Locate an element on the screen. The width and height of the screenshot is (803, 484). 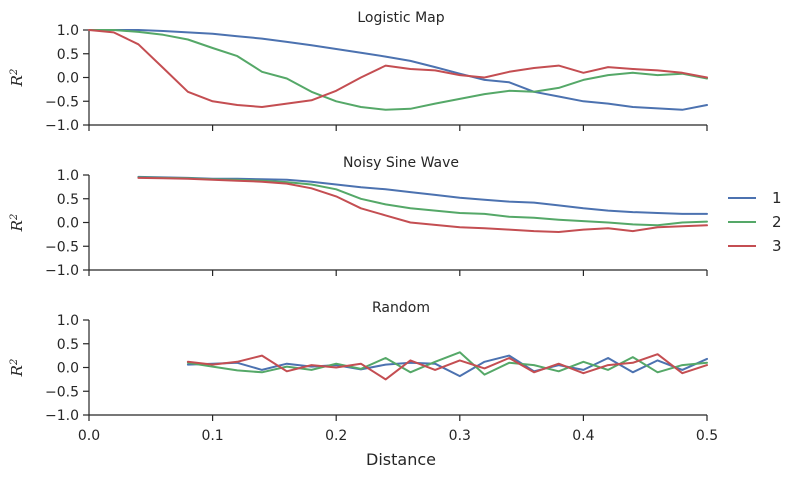
x-axis-label: Distance is located at coordinates (401, 459).